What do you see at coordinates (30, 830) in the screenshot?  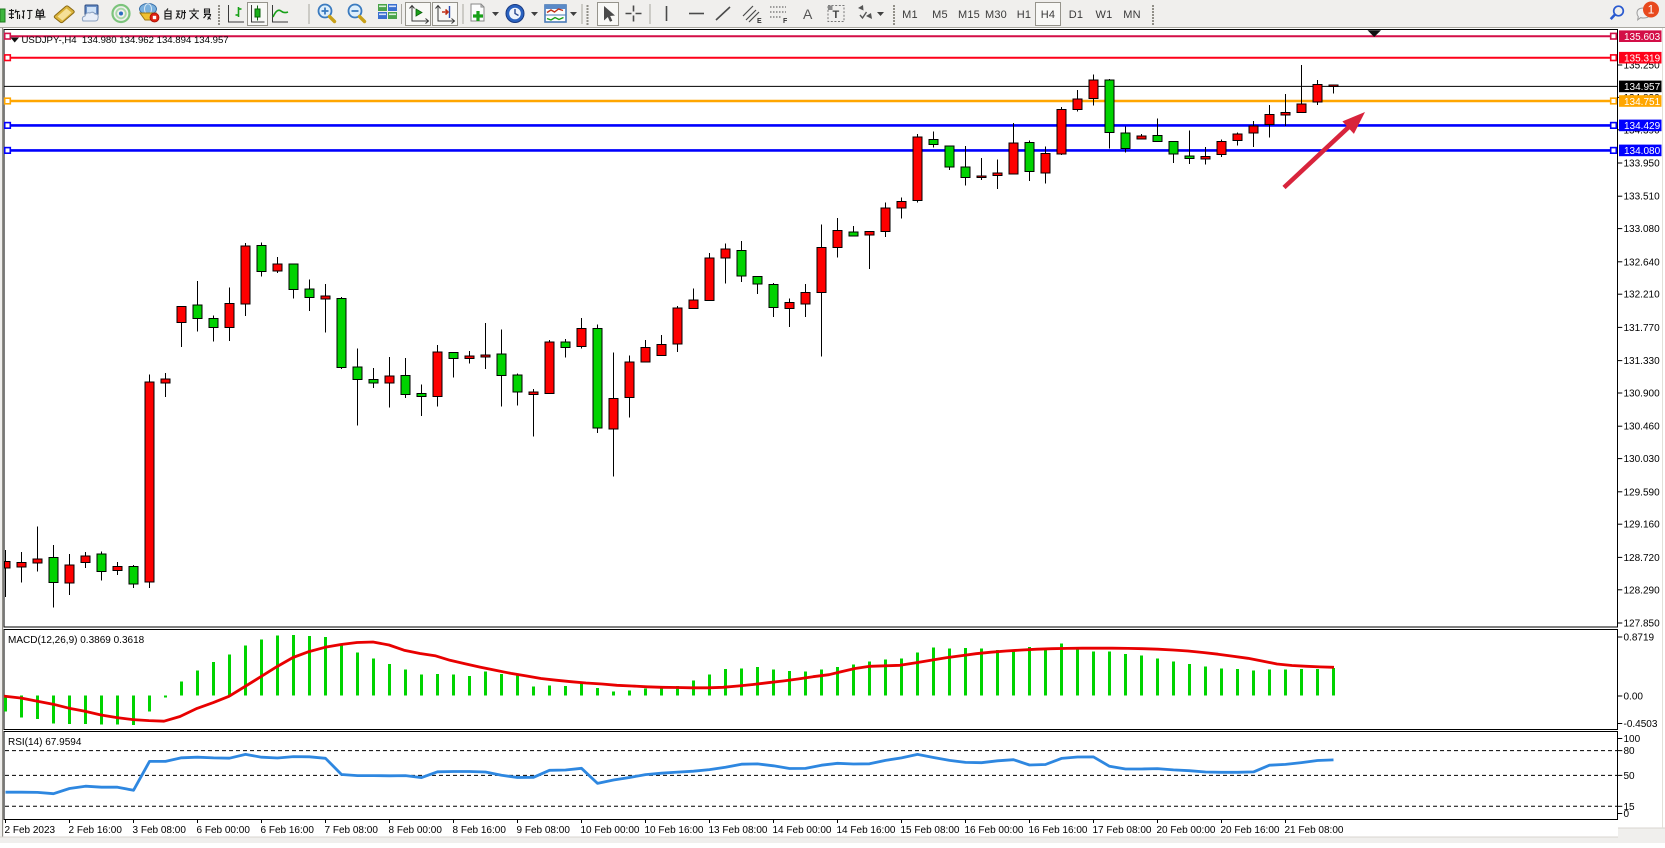 I see `svg-text: 2 Feb 2023` at bounding box center [30, 830].